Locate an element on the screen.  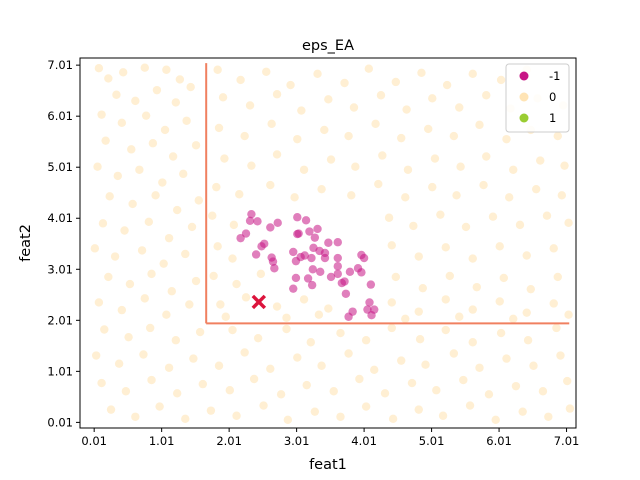
y-tick-label: 2.01 is located at coordinates (60, 320).